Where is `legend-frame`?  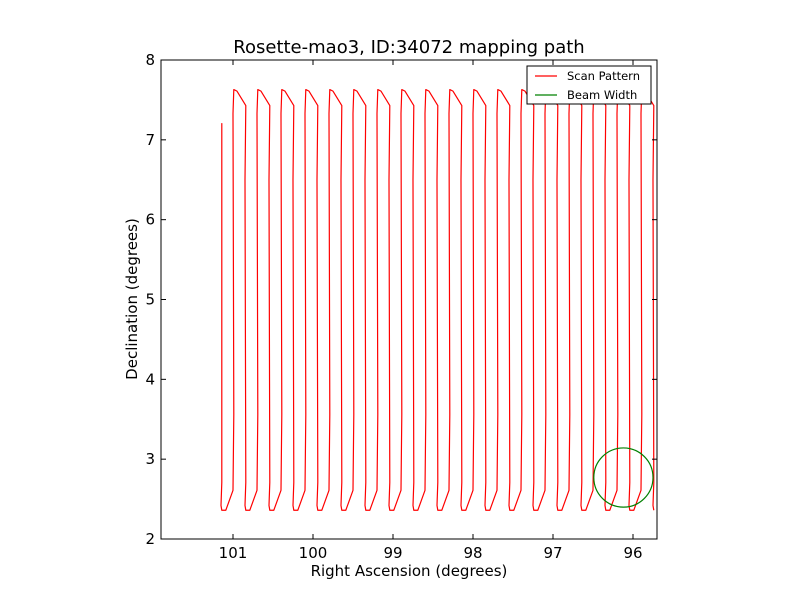 legend-frame is located at coordinates (589, 85).